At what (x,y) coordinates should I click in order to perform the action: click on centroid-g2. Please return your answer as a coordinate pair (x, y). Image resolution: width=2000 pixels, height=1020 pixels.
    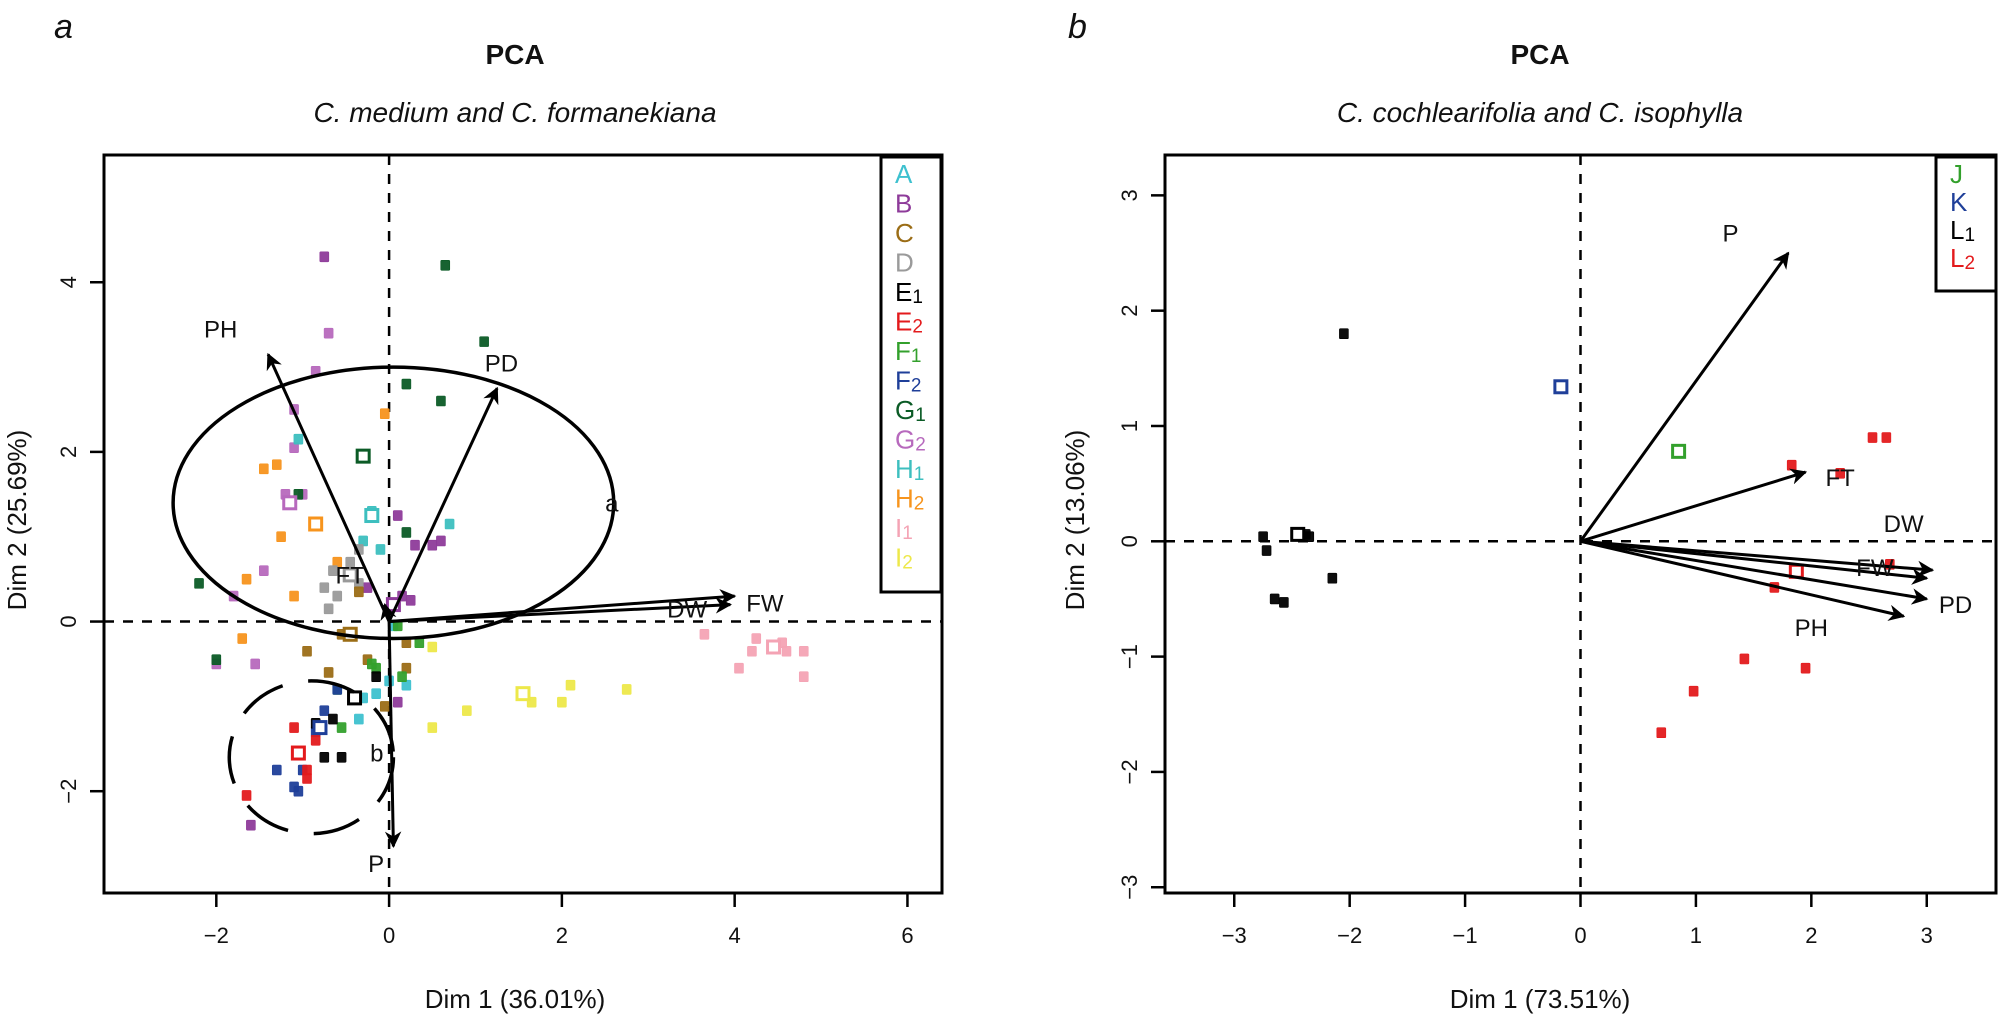
    Looking at the image, I should click on (290, 503).